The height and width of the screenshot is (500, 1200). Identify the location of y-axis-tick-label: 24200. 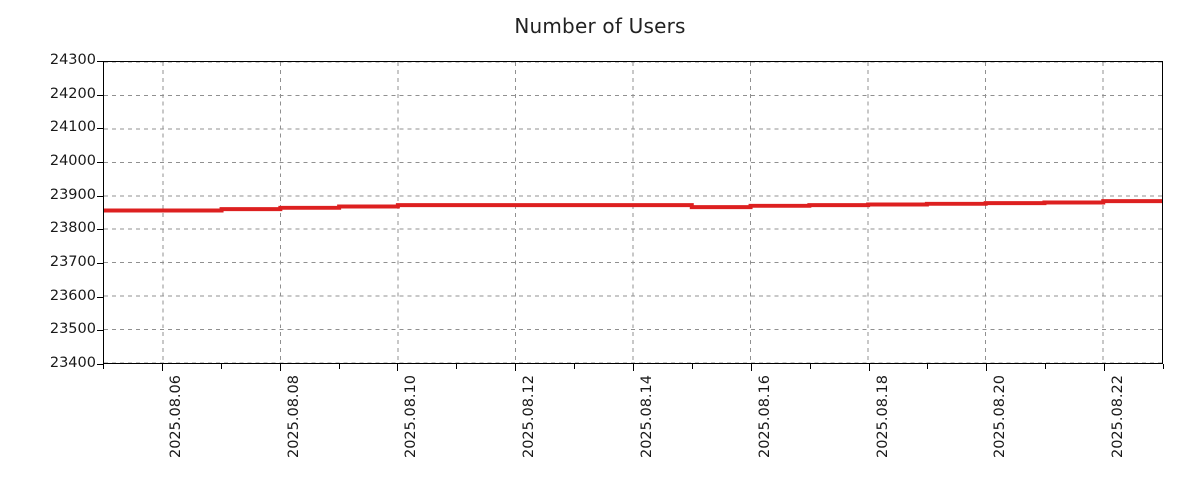
(72, 93).